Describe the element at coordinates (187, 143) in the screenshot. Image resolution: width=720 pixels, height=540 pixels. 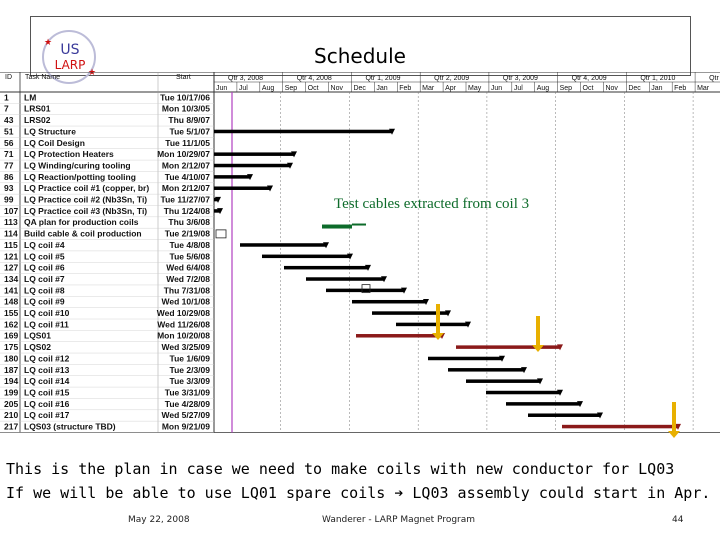
I see `task-start: Tue 11/1/05` at that location.